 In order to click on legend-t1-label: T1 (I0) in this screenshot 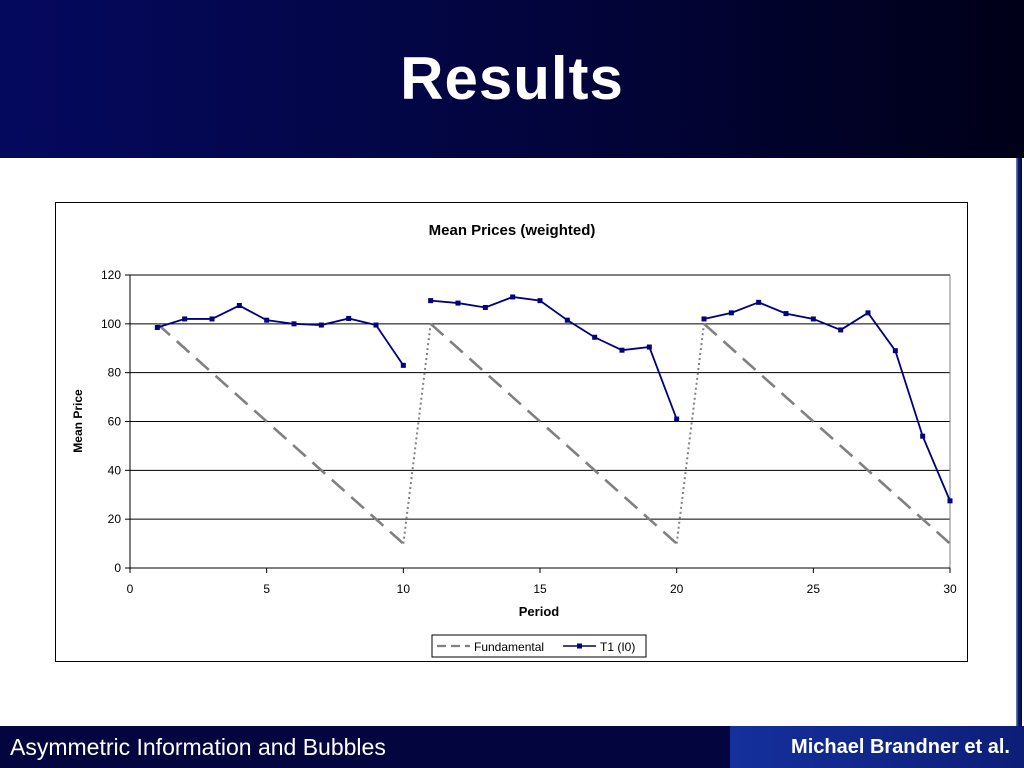, I will do `click(617, 647)`.